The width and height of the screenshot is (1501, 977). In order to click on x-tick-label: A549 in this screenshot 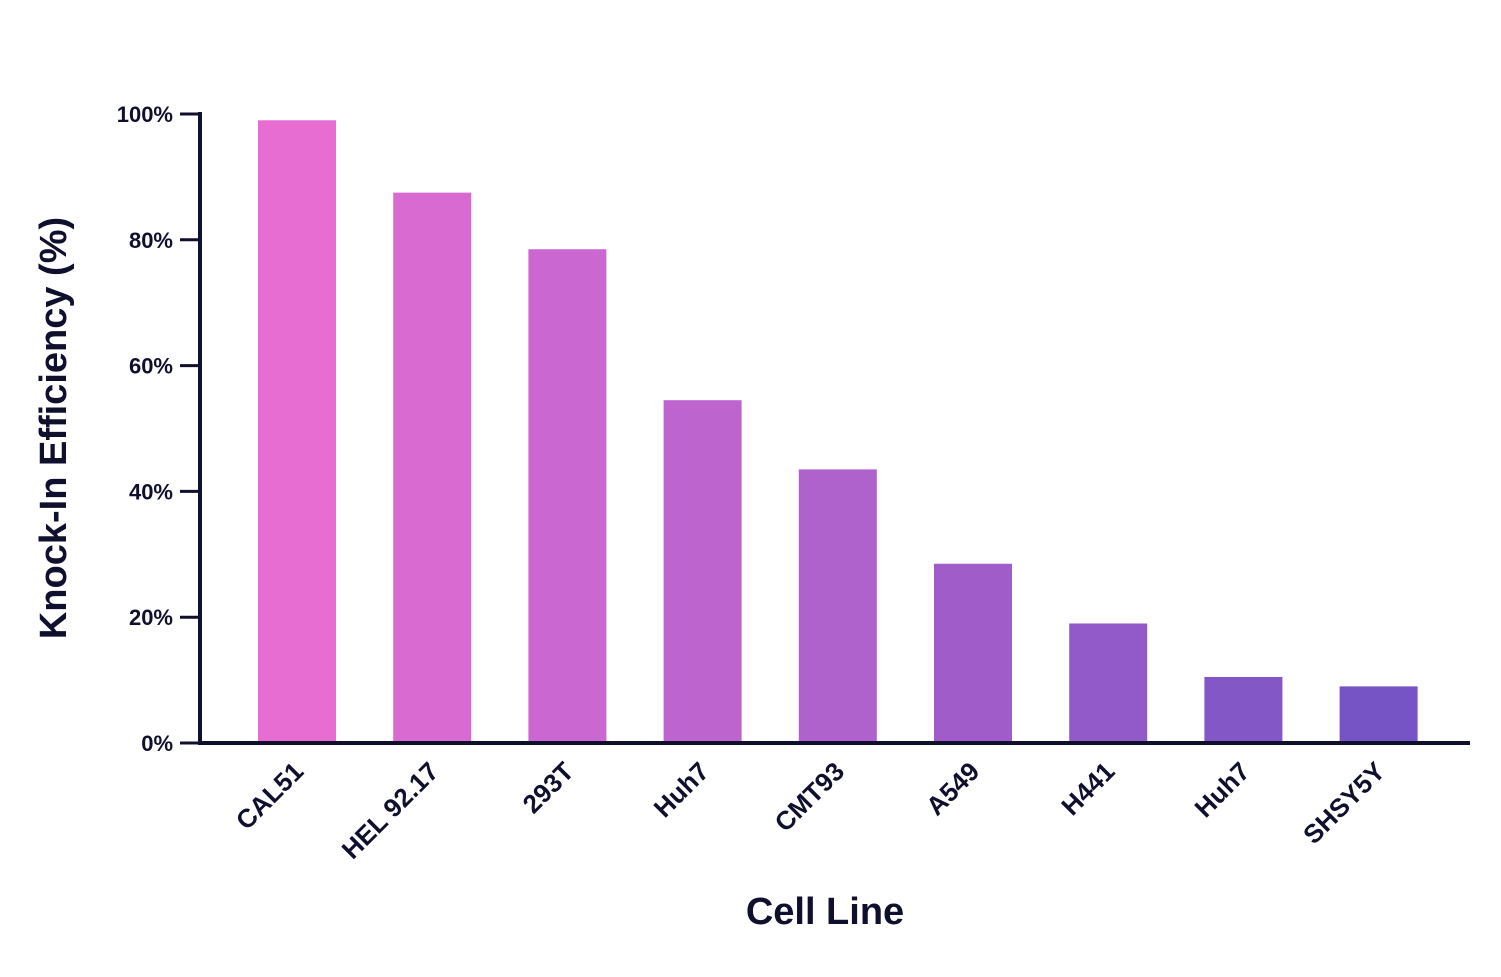, I will do `click(952, 788)`.